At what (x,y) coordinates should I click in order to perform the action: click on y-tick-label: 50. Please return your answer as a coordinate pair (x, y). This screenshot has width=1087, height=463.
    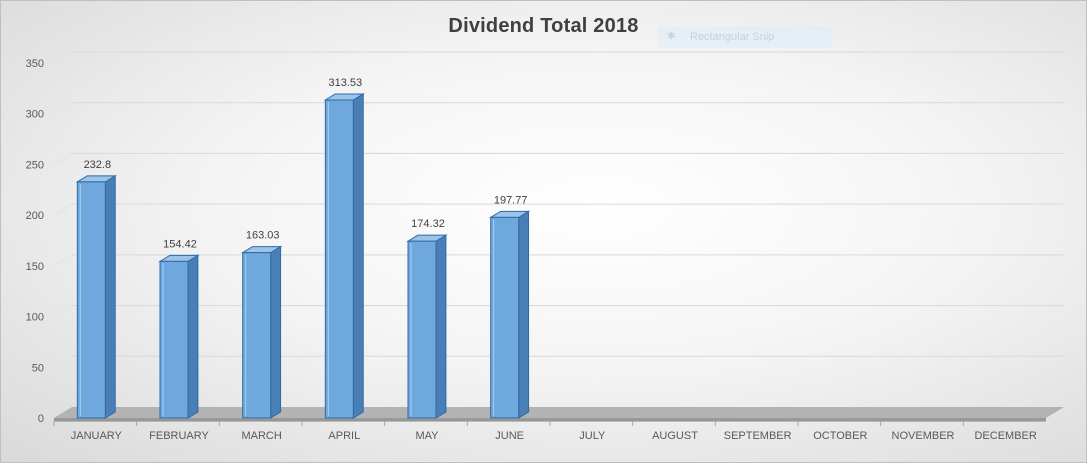
    Looking at the image, I should click on (38, 368).